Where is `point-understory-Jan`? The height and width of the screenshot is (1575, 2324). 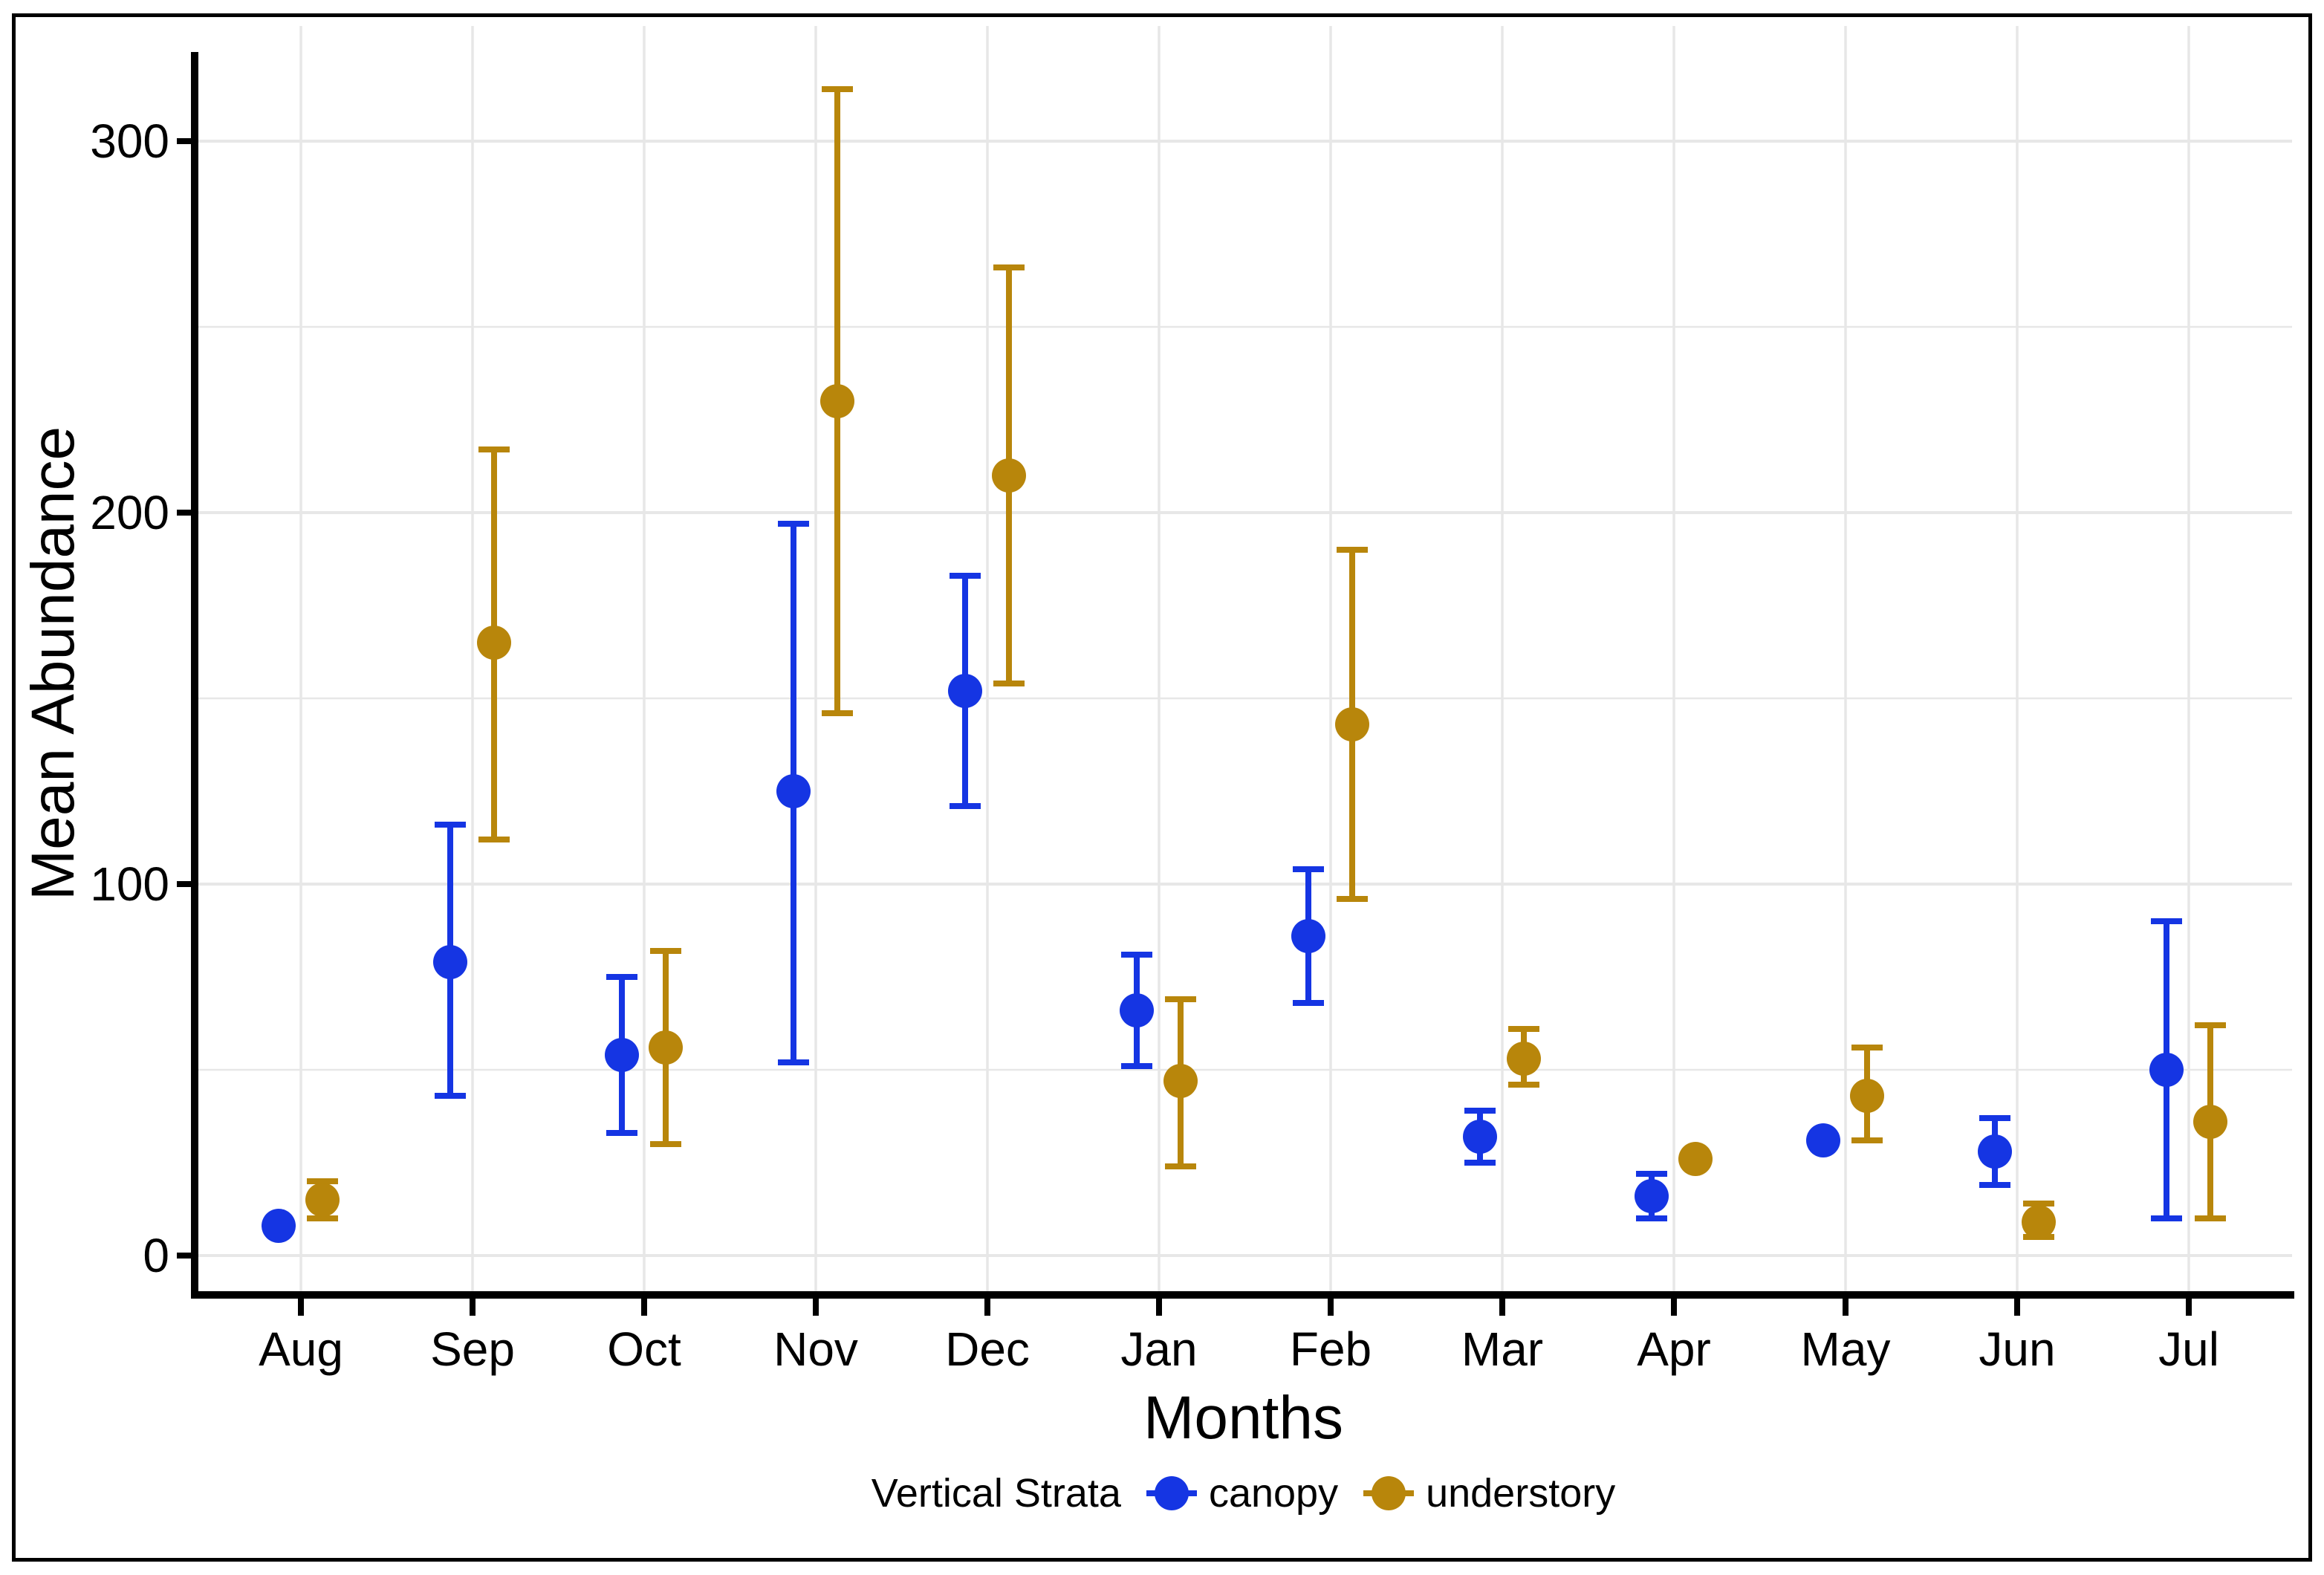 point-understory-Jan is located at coordinates (1180, 1081).